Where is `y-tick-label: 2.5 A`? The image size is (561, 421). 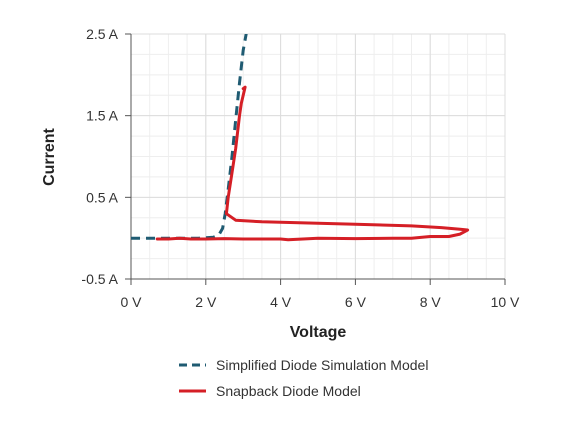
y-tick-label: 2.5 A is located at coordinates (102, 34).